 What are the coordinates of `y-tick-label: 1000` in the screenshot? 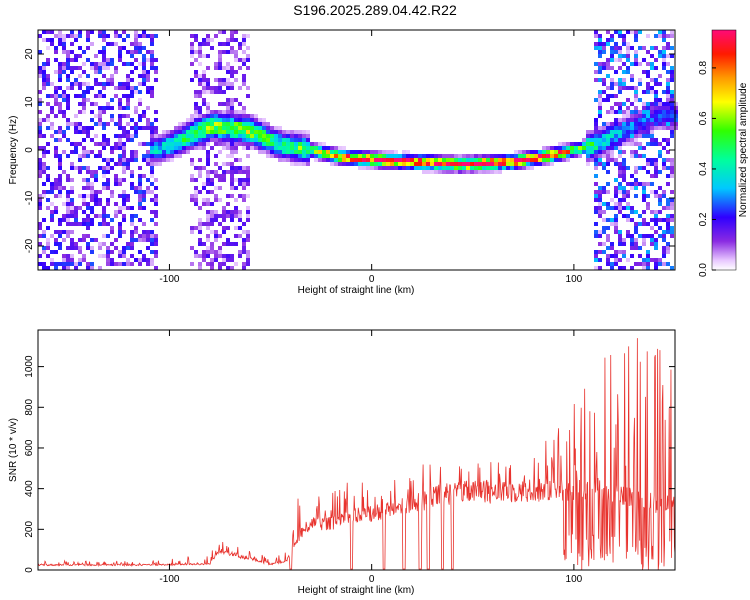 It's located at (29, 366).